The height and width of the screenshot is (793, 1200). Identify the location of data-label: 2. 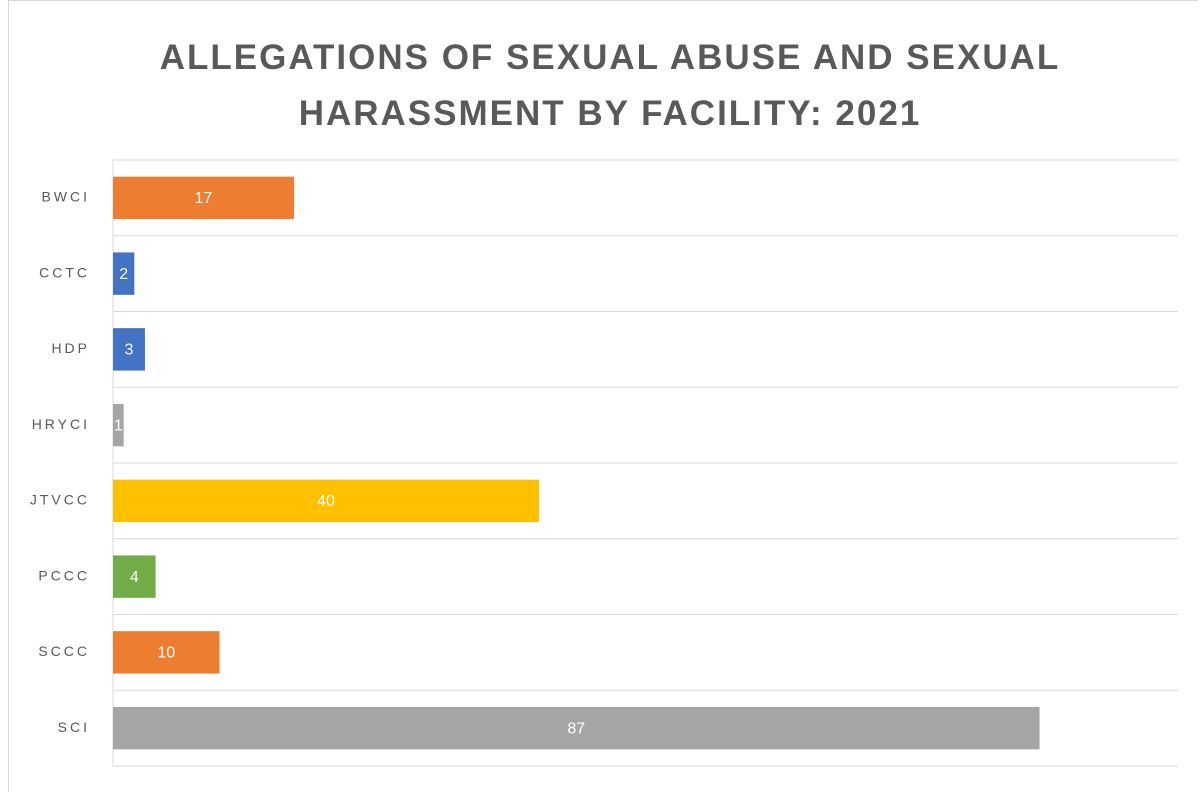
(123, 274).